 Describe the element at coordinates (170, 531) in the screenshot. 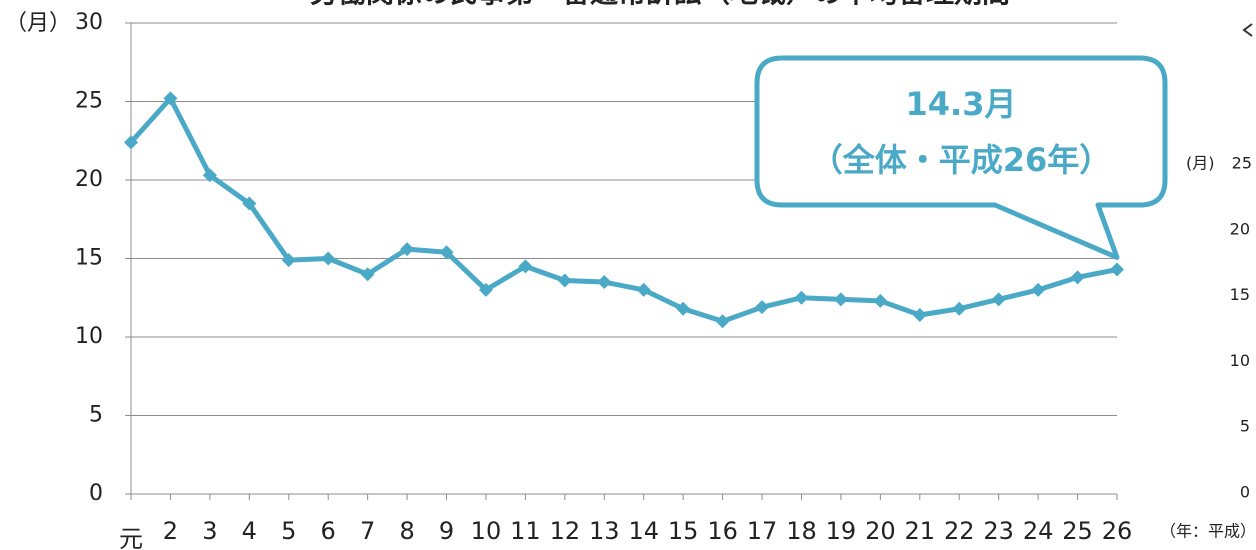

I see `x-tick-label: 2` at that location.